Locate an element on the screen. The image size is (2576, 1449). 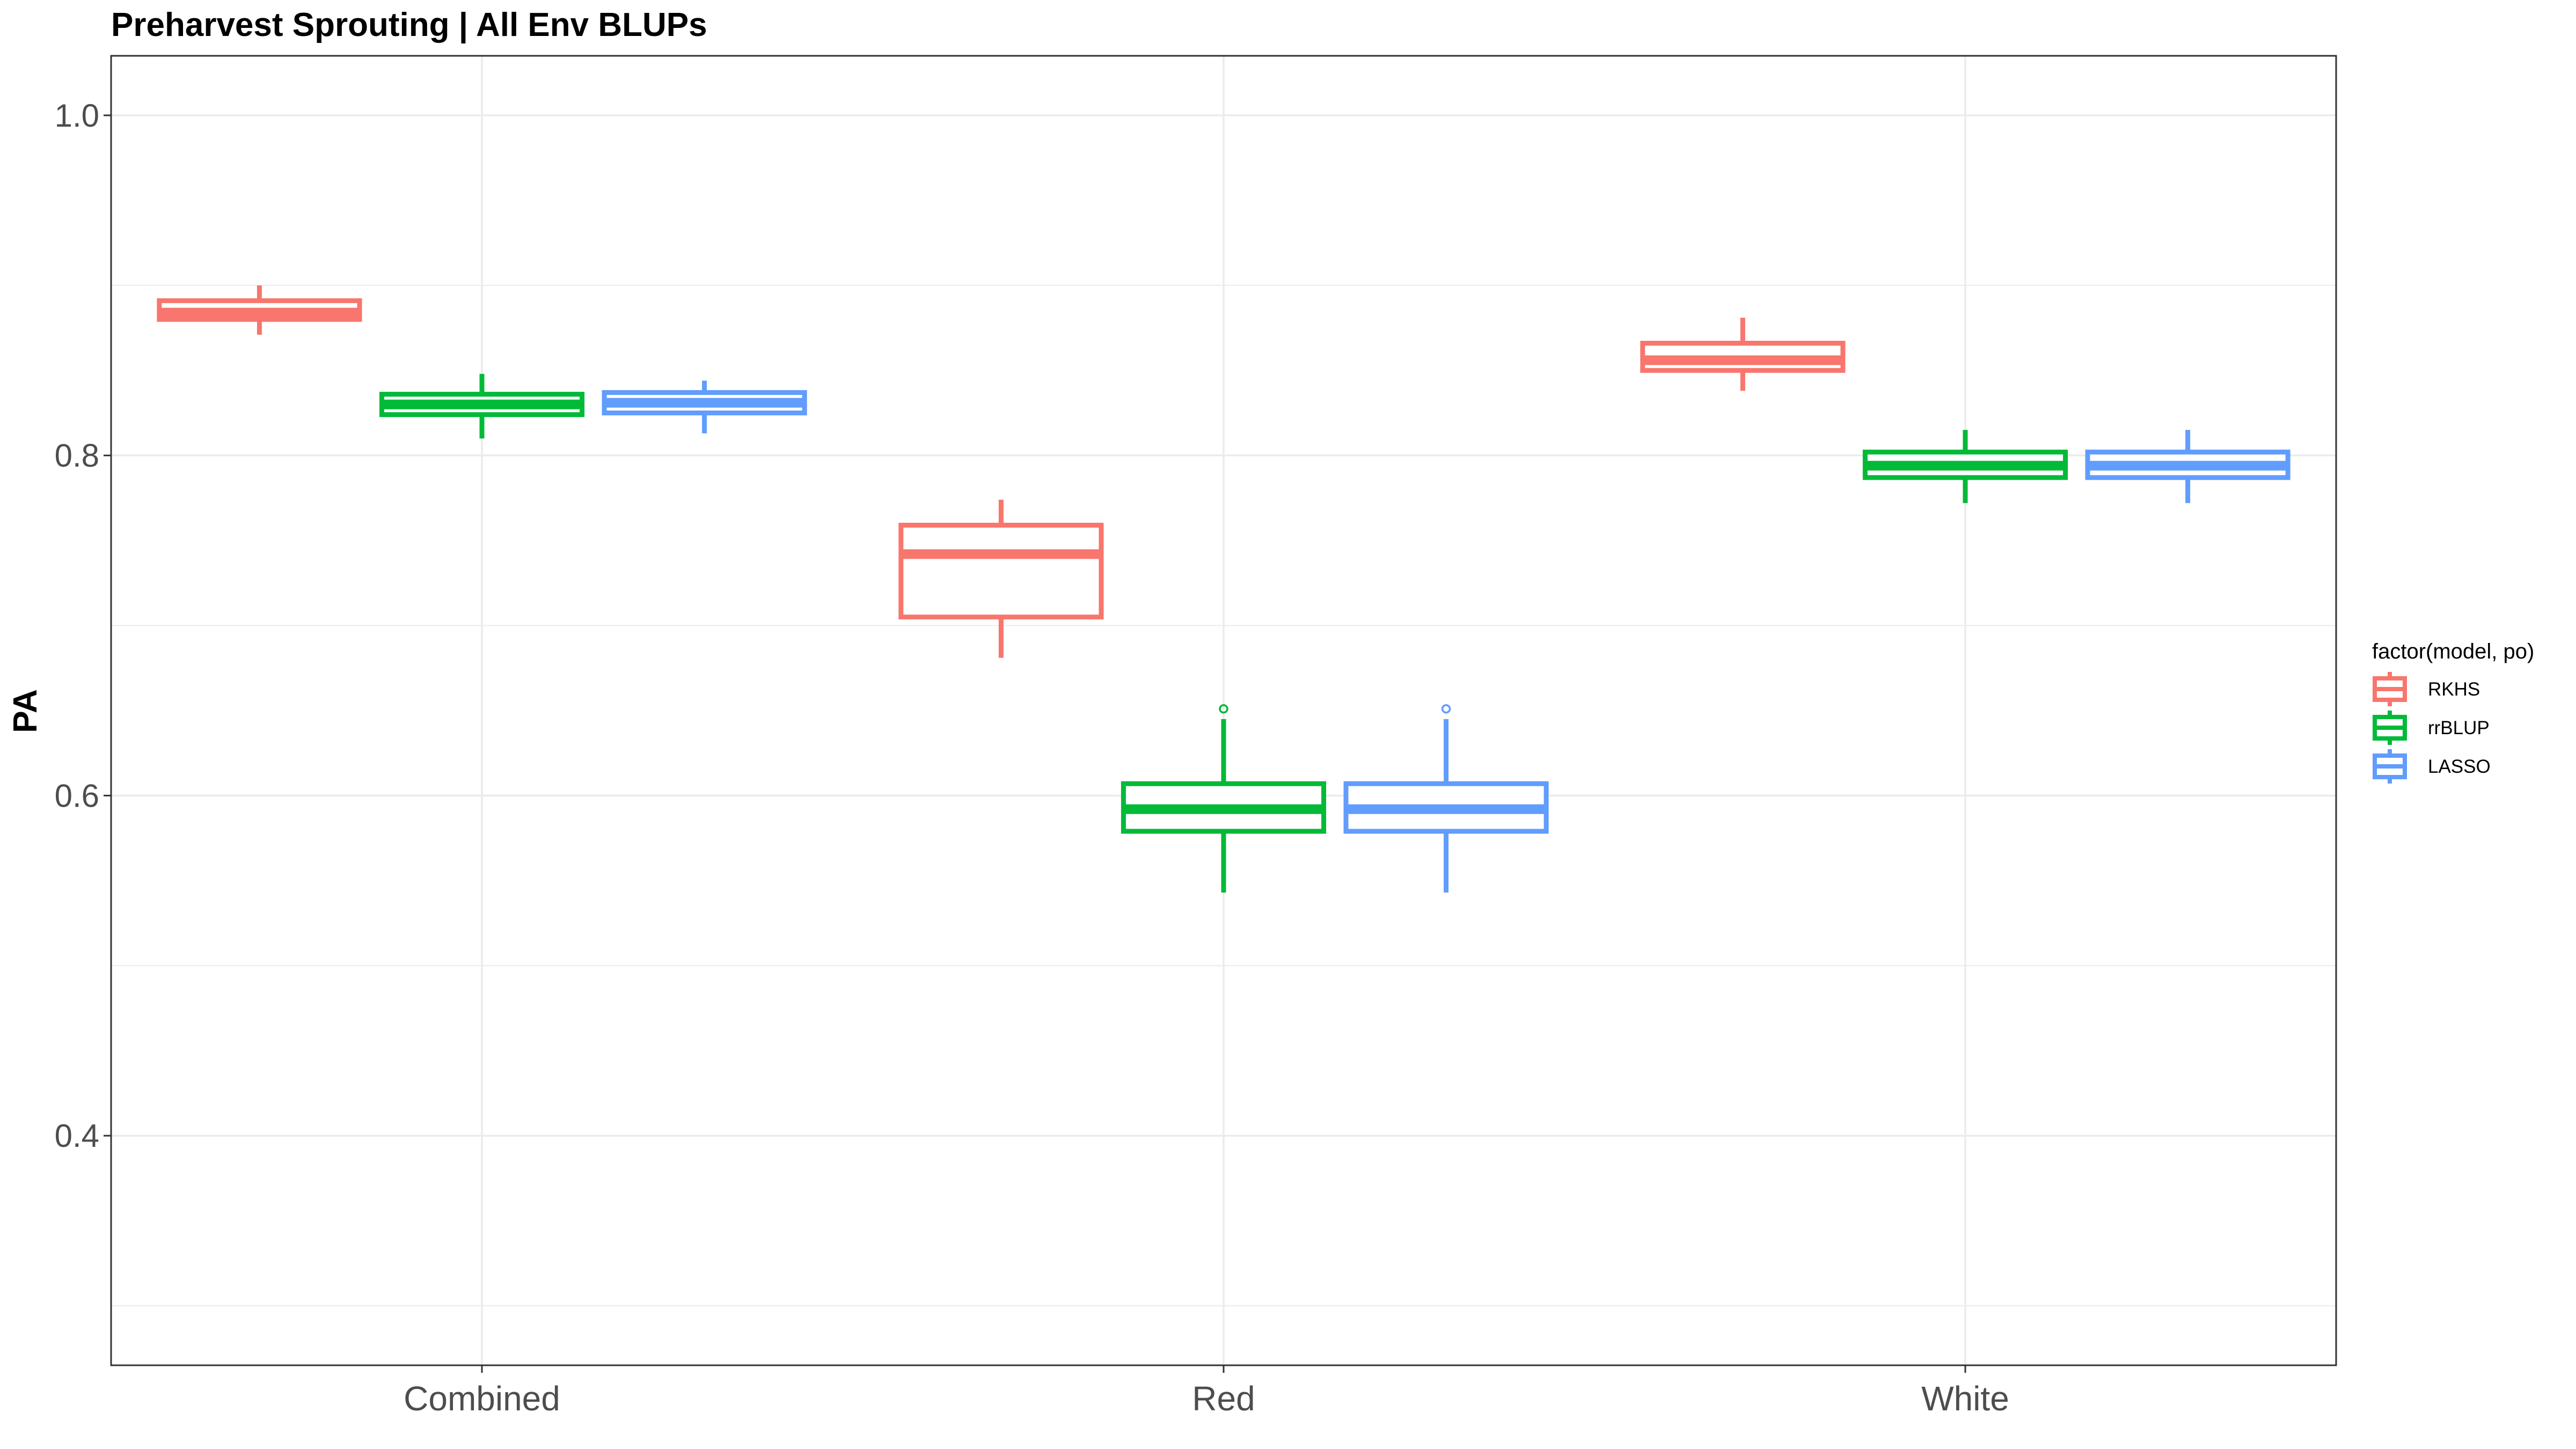
legend-item-lasso: LASSO is located at coordinates (2432, 766).